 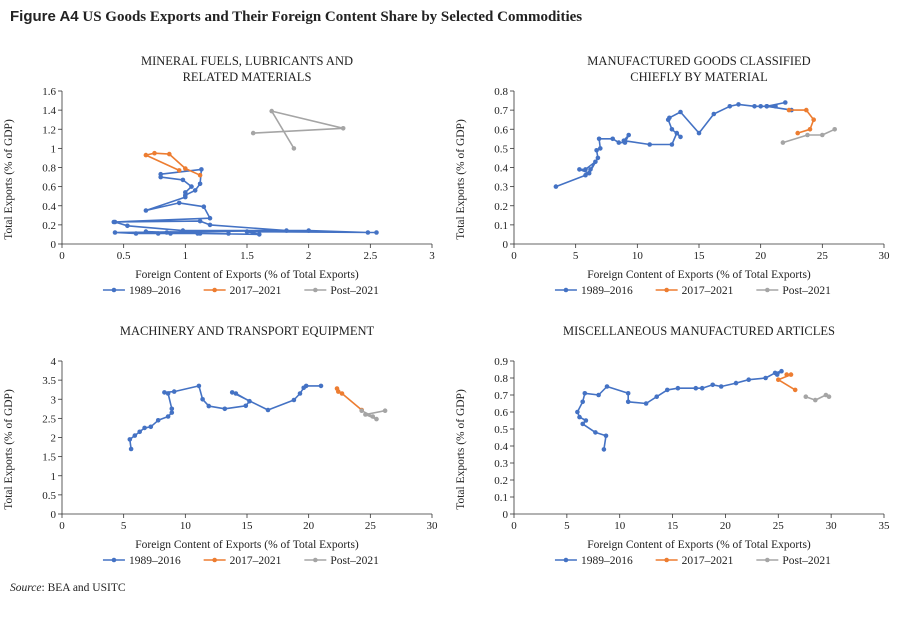 I want to click on y-tick-label: 0.3, so click(x=501, y=188).